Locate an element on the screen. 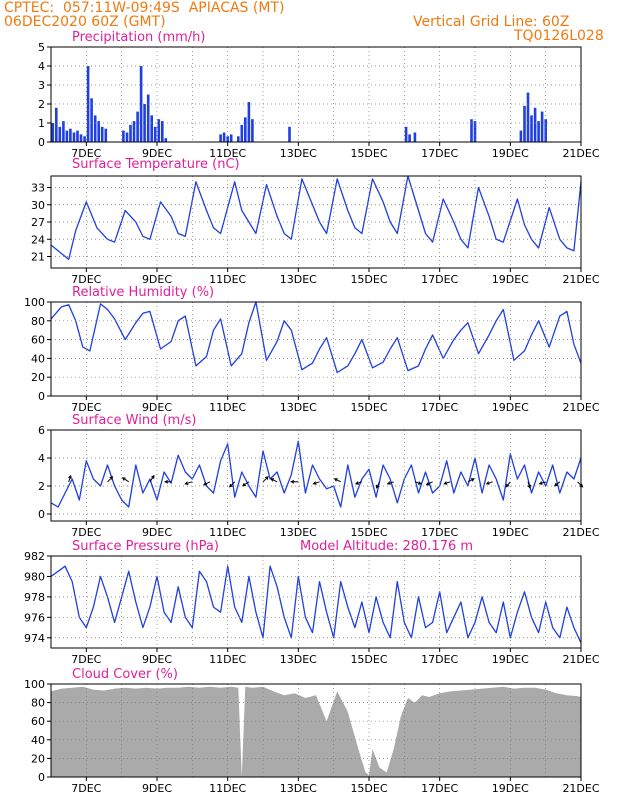 The height and width of the screenshot is (800, 618). y-tick-label: 978 is located at coordinates (34, 597).